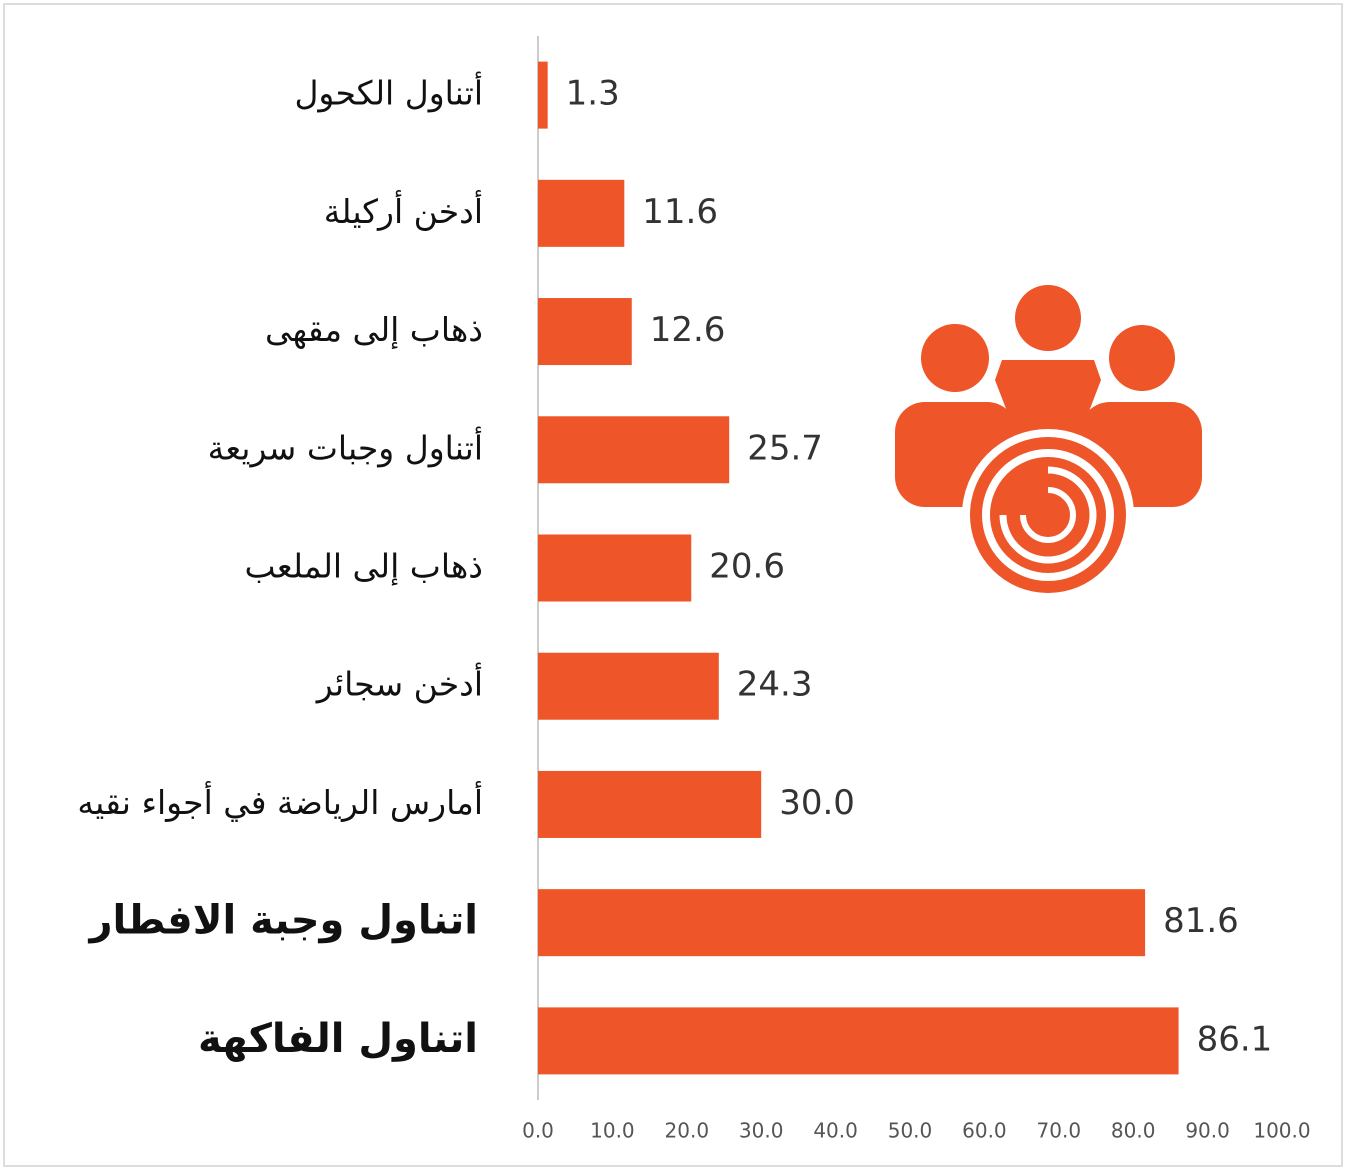 The width and height of the screenshot is (1355, 1170). What do you see at coordinates (785, 448) in the screenshot?
I see `value-label: 25.7` at bounding box center [785, 448].